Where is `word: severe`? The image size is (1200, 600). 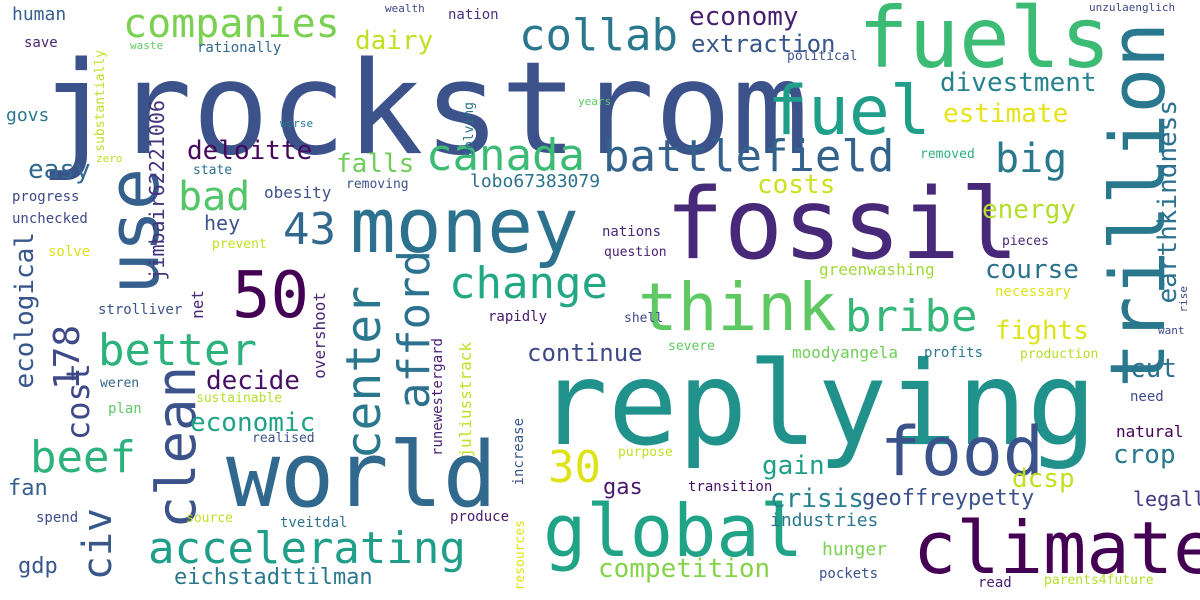
word: severe is located at coordinates (691, 346).